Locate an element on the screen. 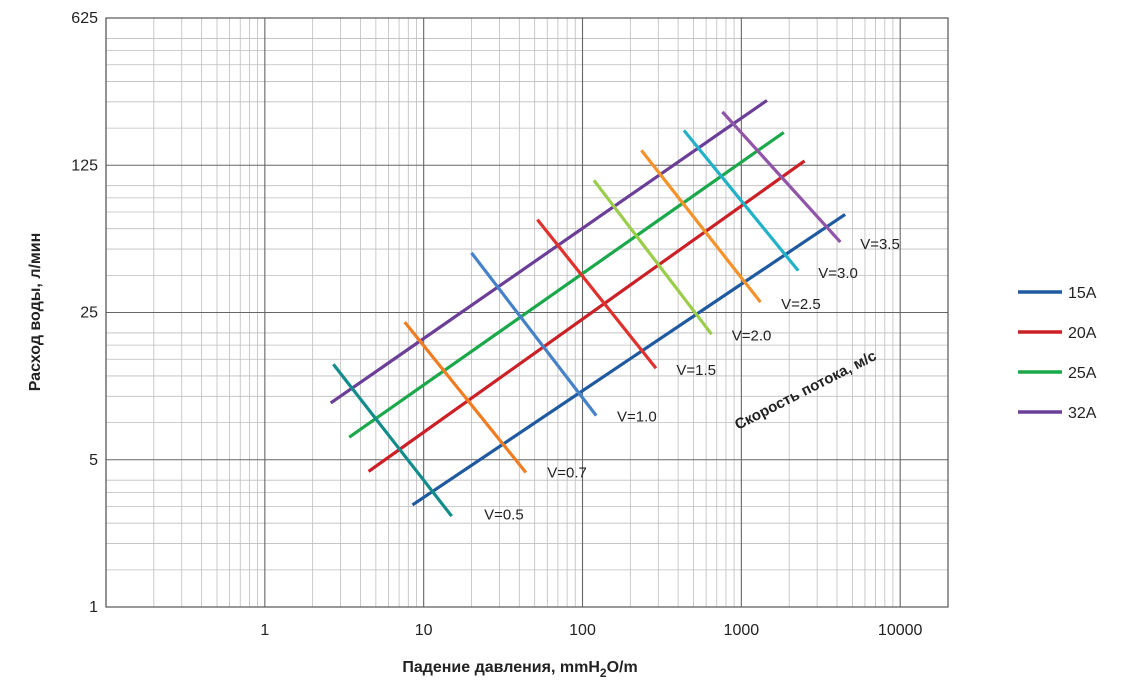 This screenshot has height=692, width=1134. y-axis-label: Расход воды, л/мин is located at coordinates (35, 312).